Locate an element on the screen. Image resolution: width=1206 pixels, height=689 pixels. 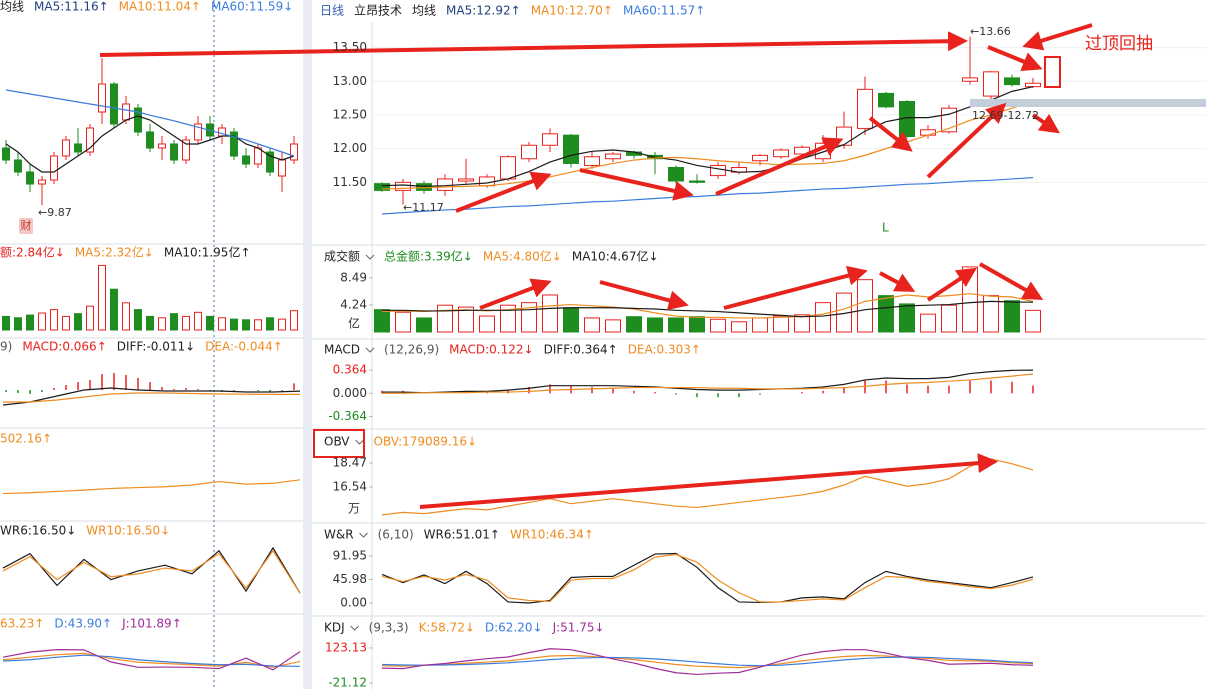
header-item: 502.16↑ is located at coordinates (26, 439).